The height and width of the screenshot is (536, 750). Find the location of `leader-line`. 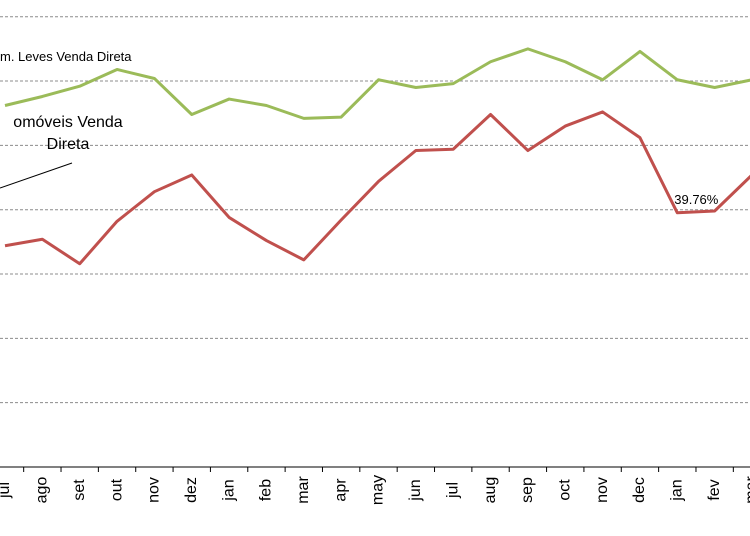

leader-line is located at coordinates (36, 175).